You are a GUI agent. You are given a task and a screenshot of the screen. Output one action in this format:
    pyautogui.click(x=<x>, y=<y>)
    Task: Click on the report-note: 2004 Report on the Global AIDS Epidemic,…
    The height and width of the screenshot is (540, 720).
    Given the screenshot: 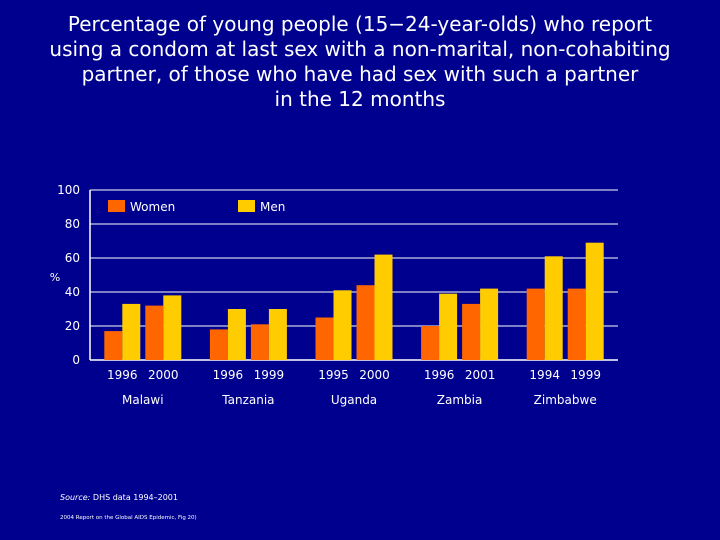 What is the action you would take?
    pyautogui.click(x=128, y=518)
    